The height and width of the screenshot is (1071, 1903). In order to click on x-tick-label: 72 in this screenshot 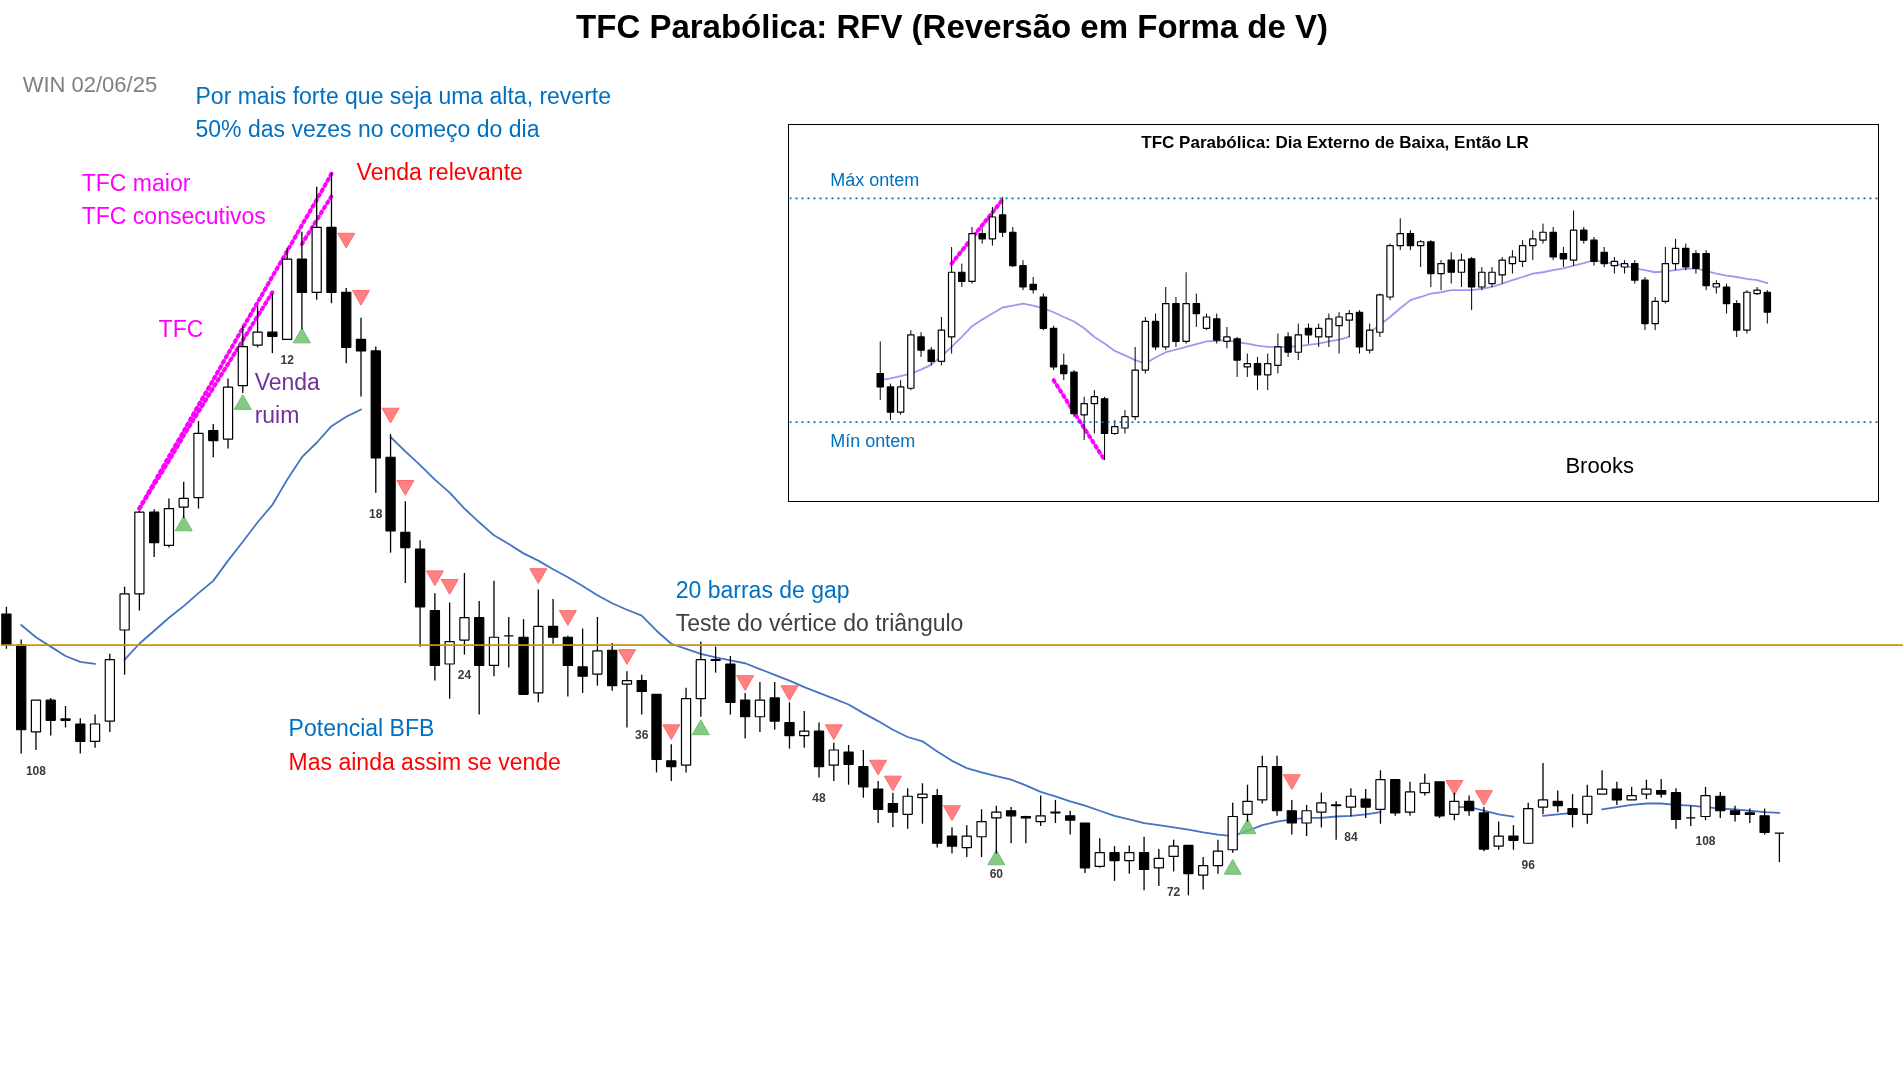, I will do `click(1173, 892)`.